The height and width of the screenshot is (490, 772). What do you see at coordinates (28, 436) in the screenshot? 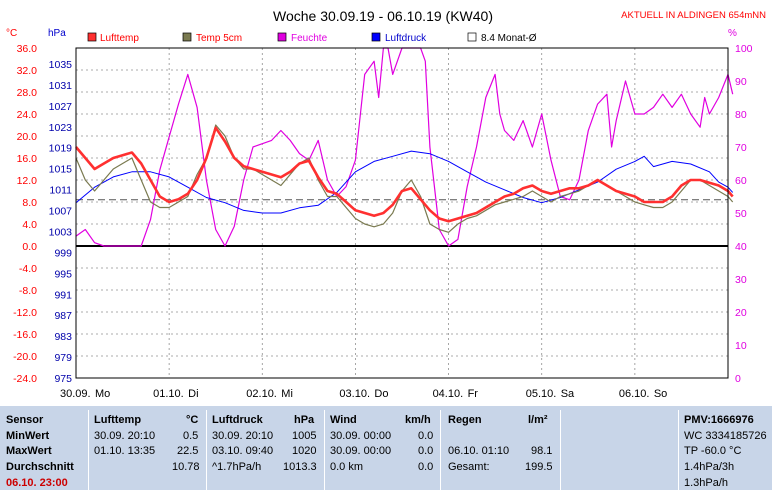
I see `row-min-label: MinWert` at bounding box center [28, 436].